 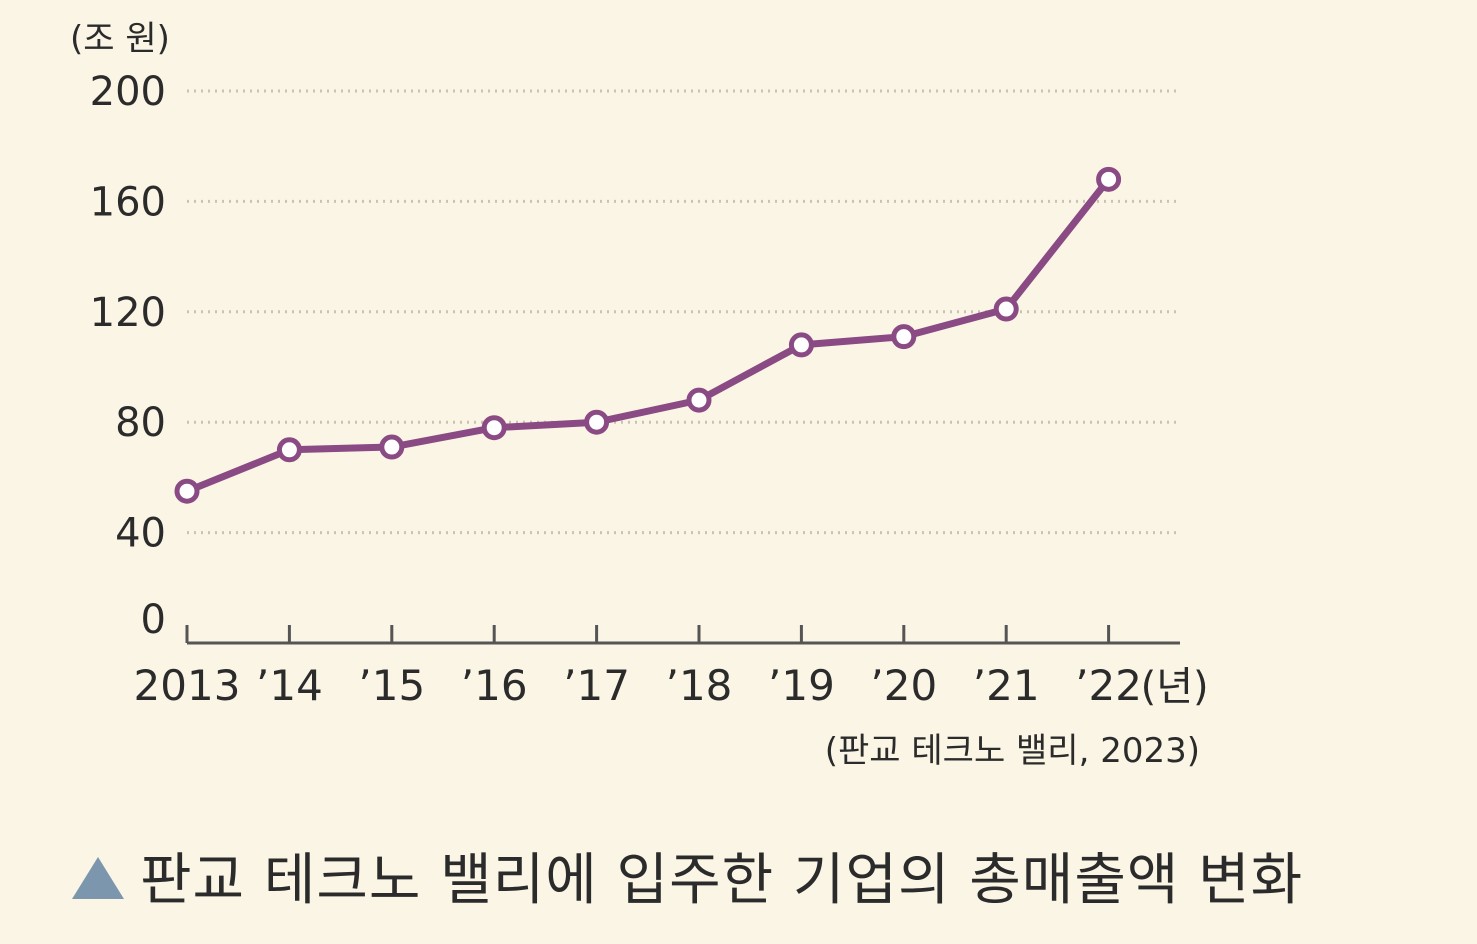 What do you see at coordinates (120, 39) in the screenshot?
I see `y-axis-unit-label: (조 원)` at bounding box center [120, 39].